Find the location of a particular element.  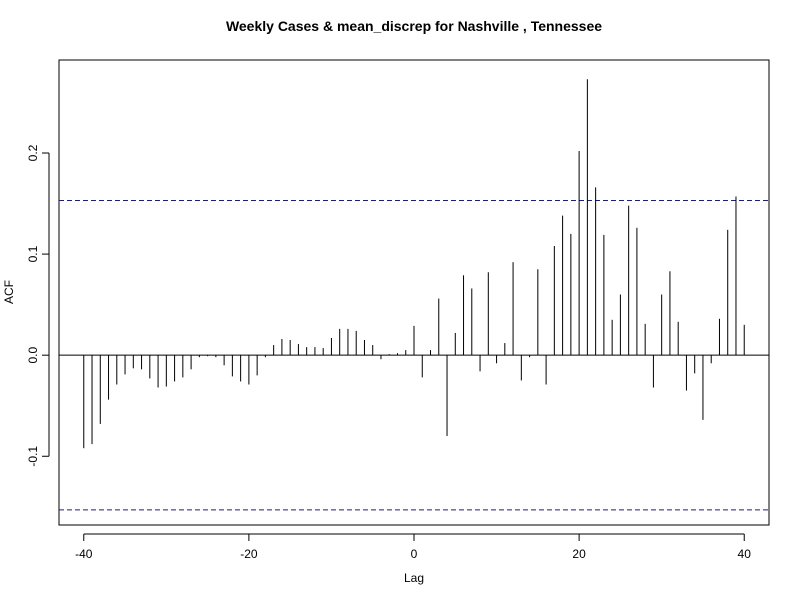

x-tick-label: 0 is located at coordinates (414, 554).